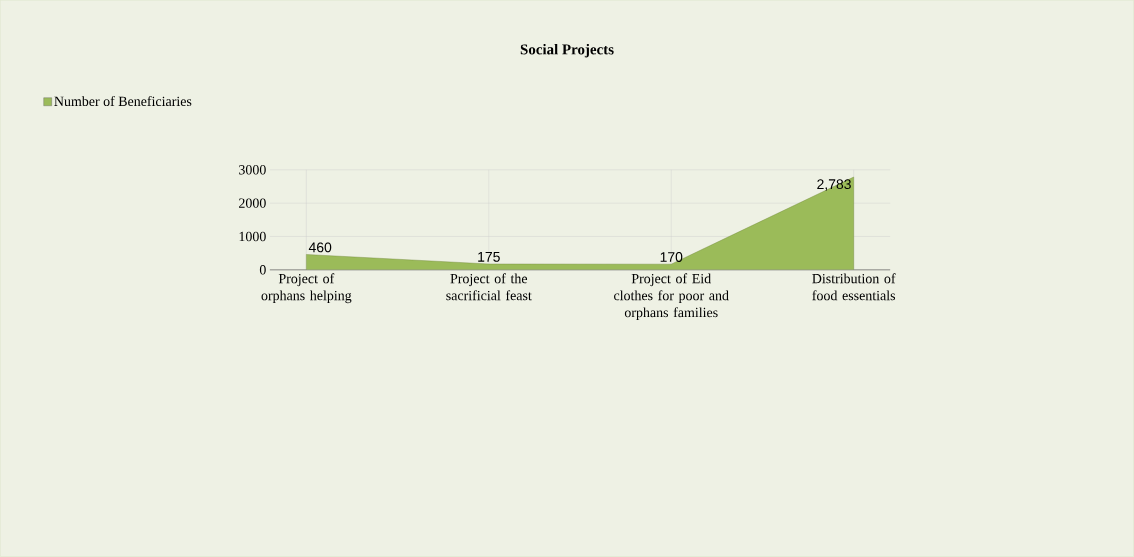 The height and width of the screenshot is (557, 1134). I want to click on y-tick-label: 3000, so click(252, 170).